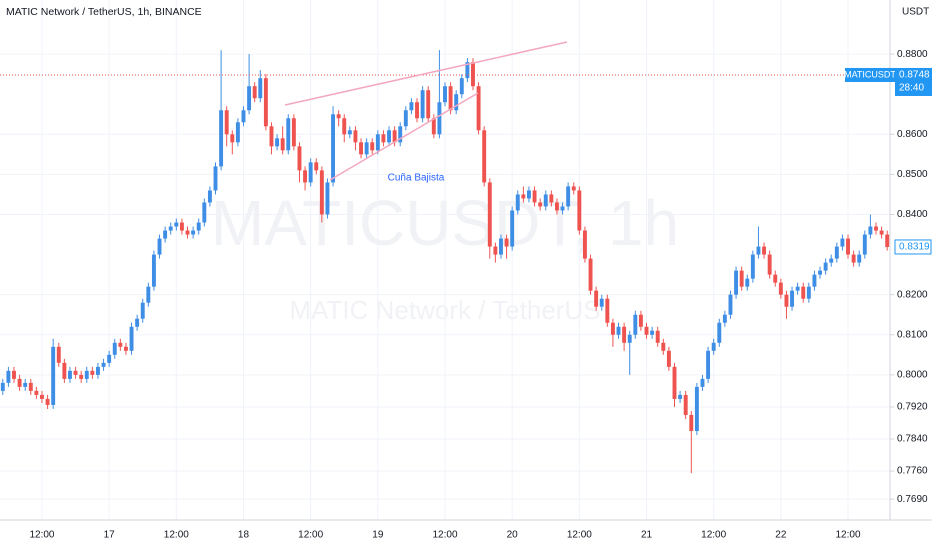  Describe the element at coordinates (913, 247) in the screenshot. I see `last-price-box` at that location.